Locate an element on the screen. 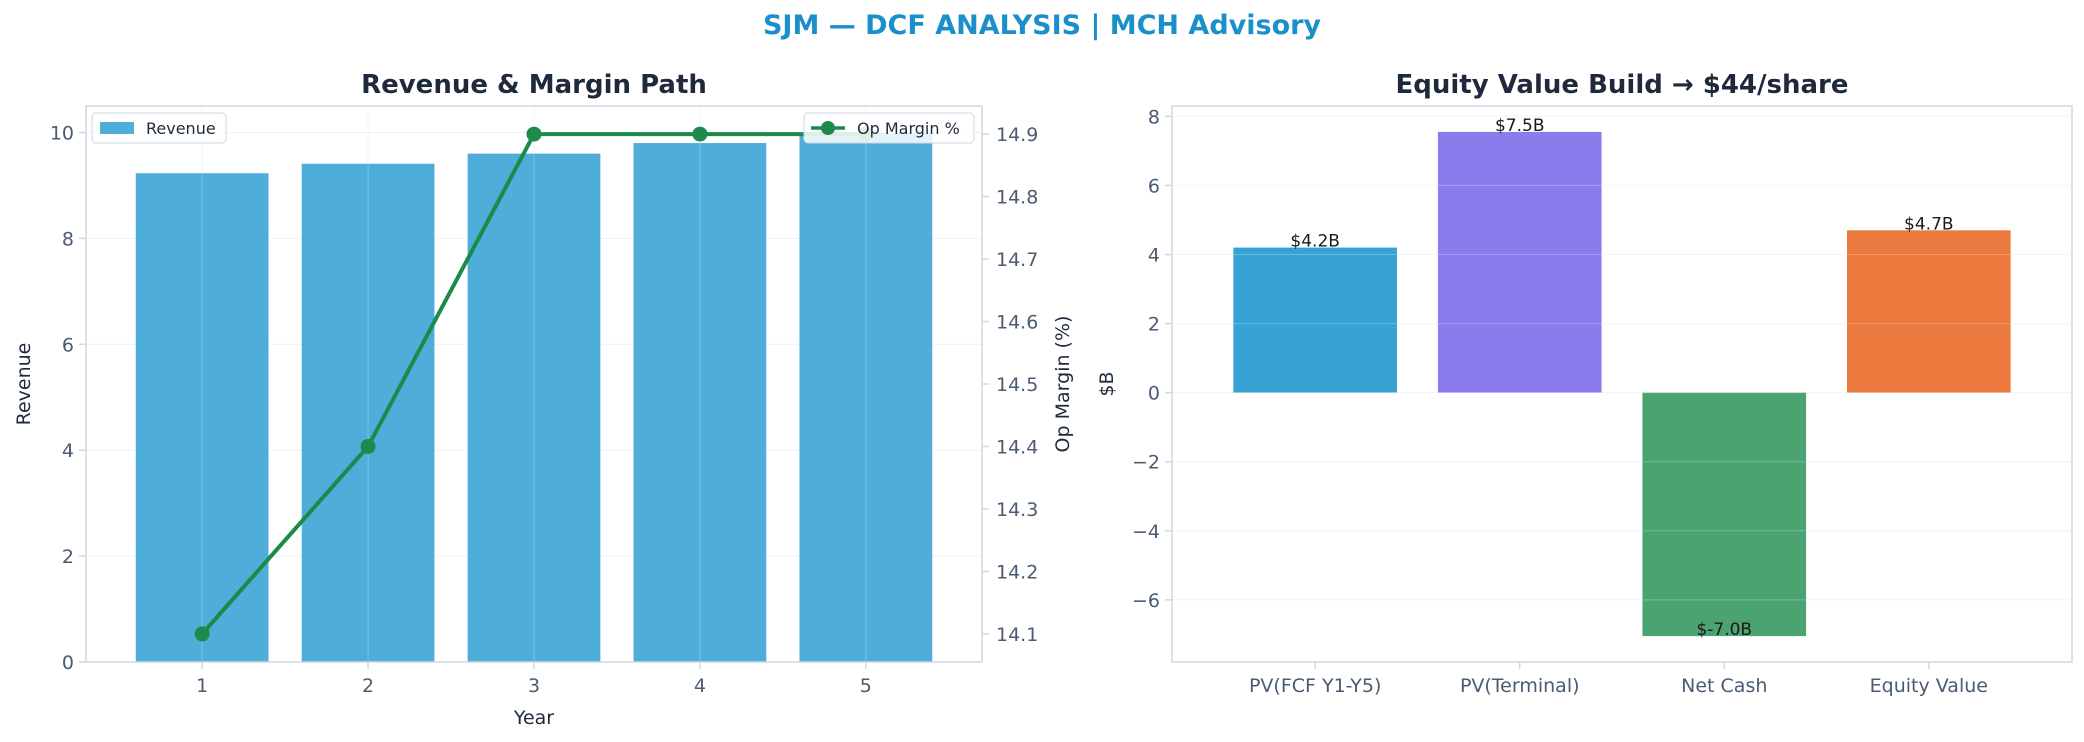  pv-terminal-bar is located at coordinates (1519, 262).